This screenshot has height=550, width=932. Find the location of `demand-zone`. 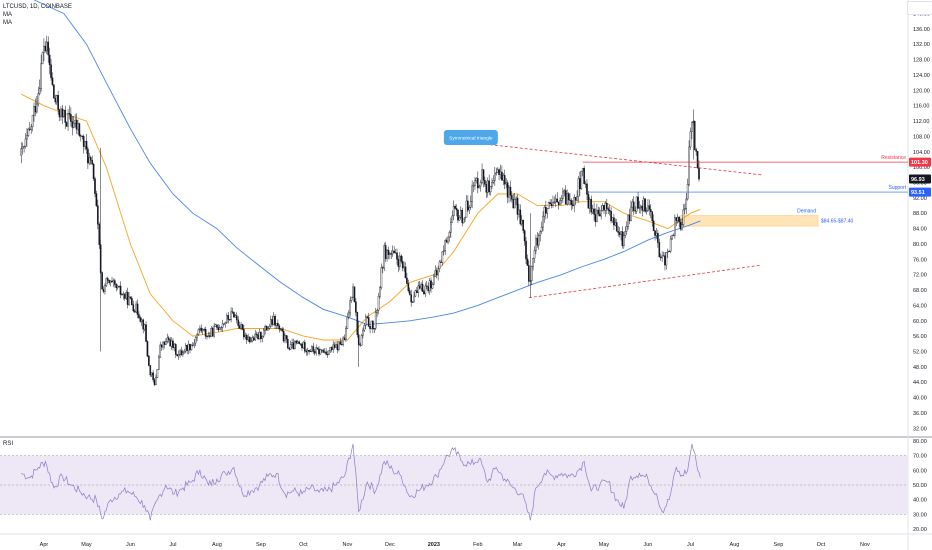

demand-zone is located at coordinates (749, 221).